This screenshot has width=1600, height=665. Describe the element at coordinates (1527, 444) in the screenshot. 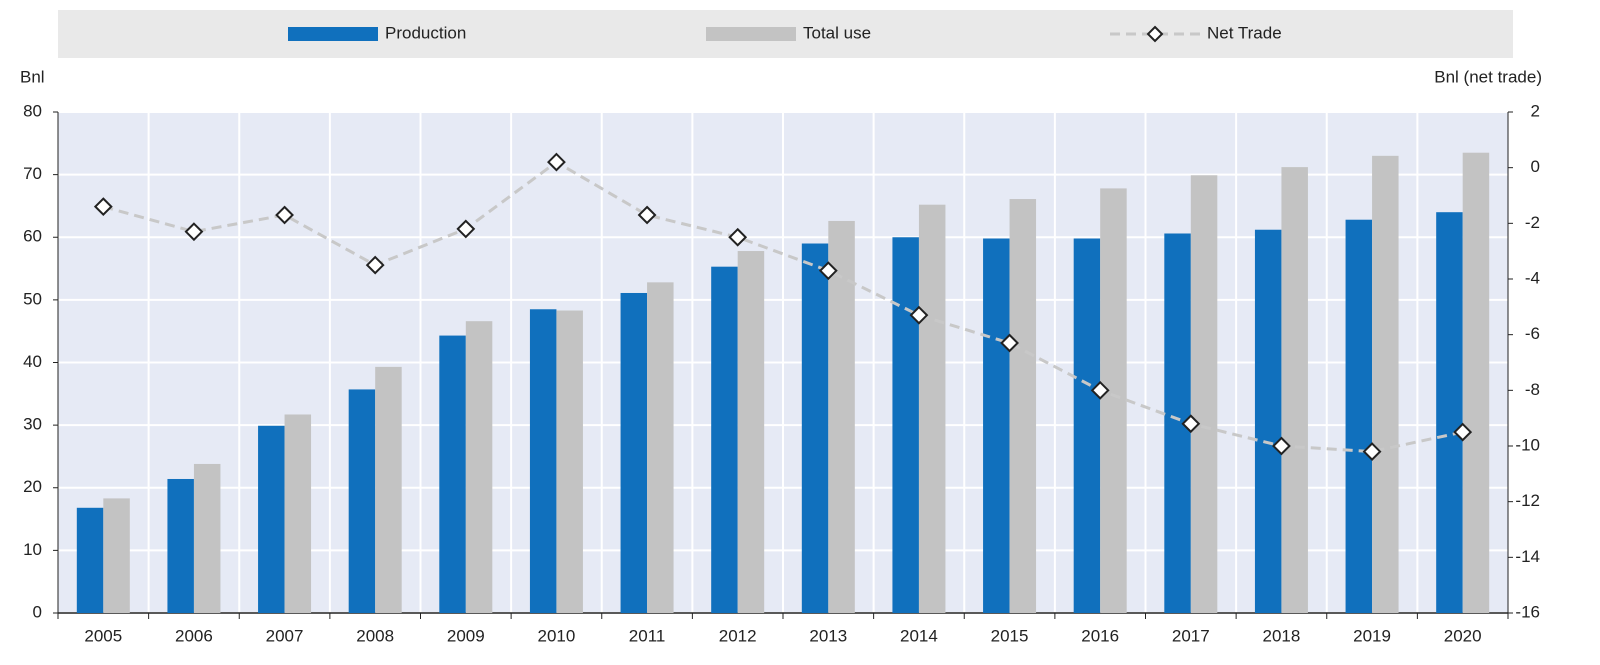

I see `y2-tick-label: -10` at that location.